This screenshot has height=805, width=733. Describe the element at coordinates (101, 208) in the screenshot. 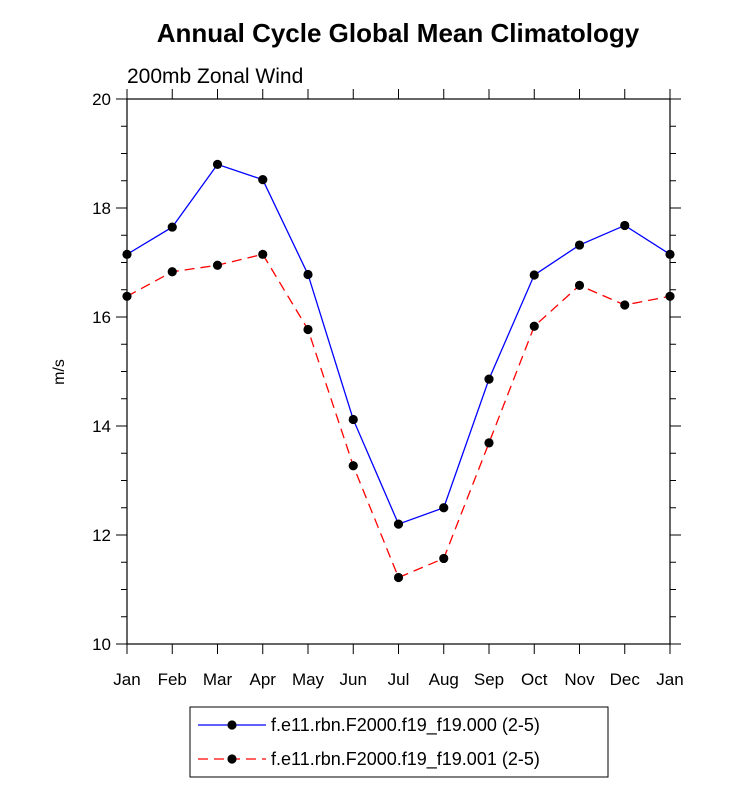

I see `y-tick-label: 18` at that location.